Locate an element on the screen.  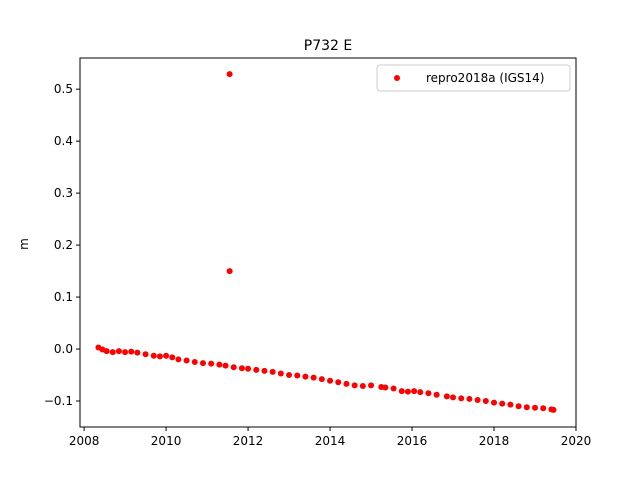
y-tick-label: 0.0 is located at coordinates (63, 349).